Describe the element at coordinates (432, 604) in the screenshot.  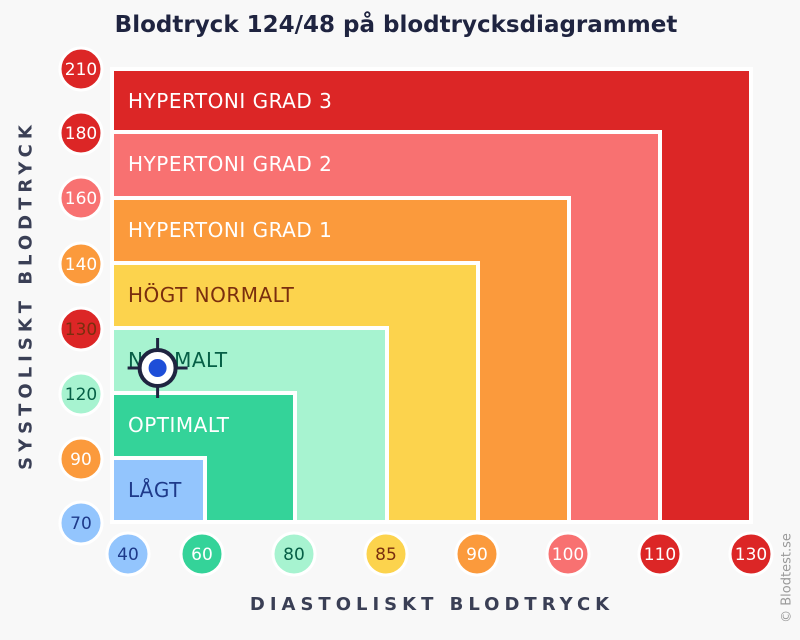
I see `x-axis-label: DIASTOLISKT BLODTRYCK` at that location.